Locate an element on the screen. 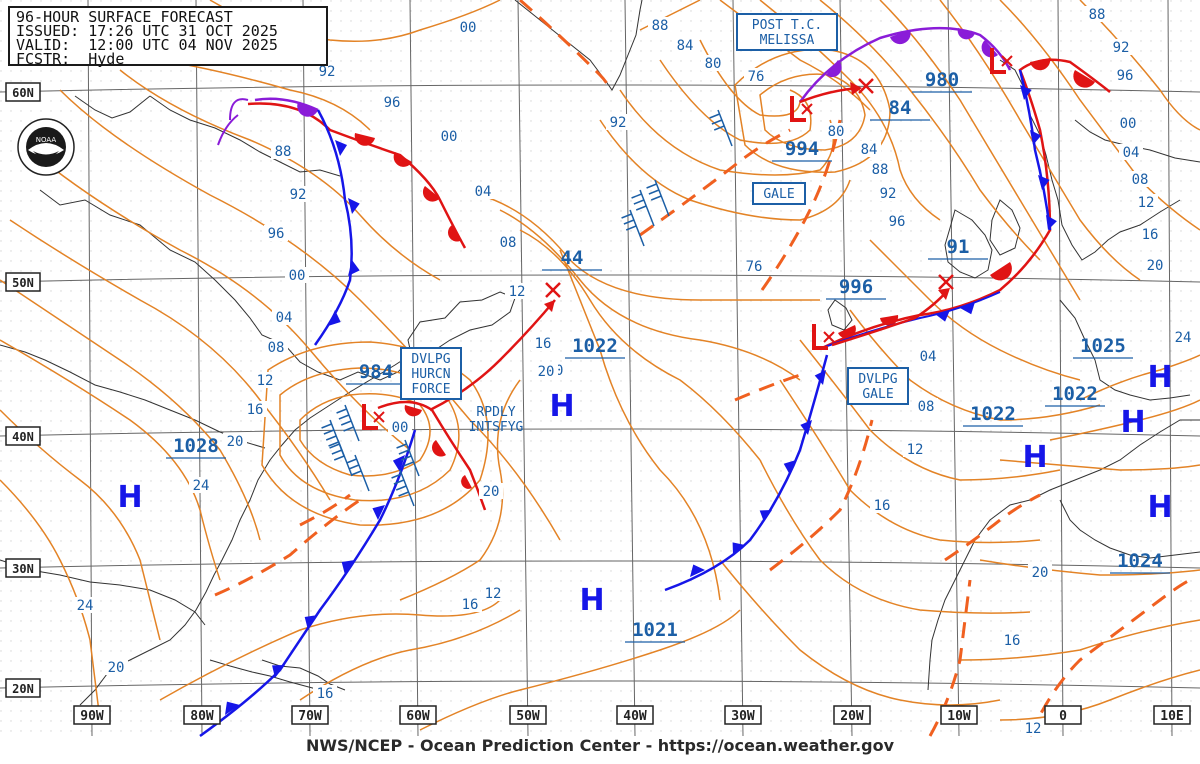  isobar-label: 80 is located at coordinates (836, 132).